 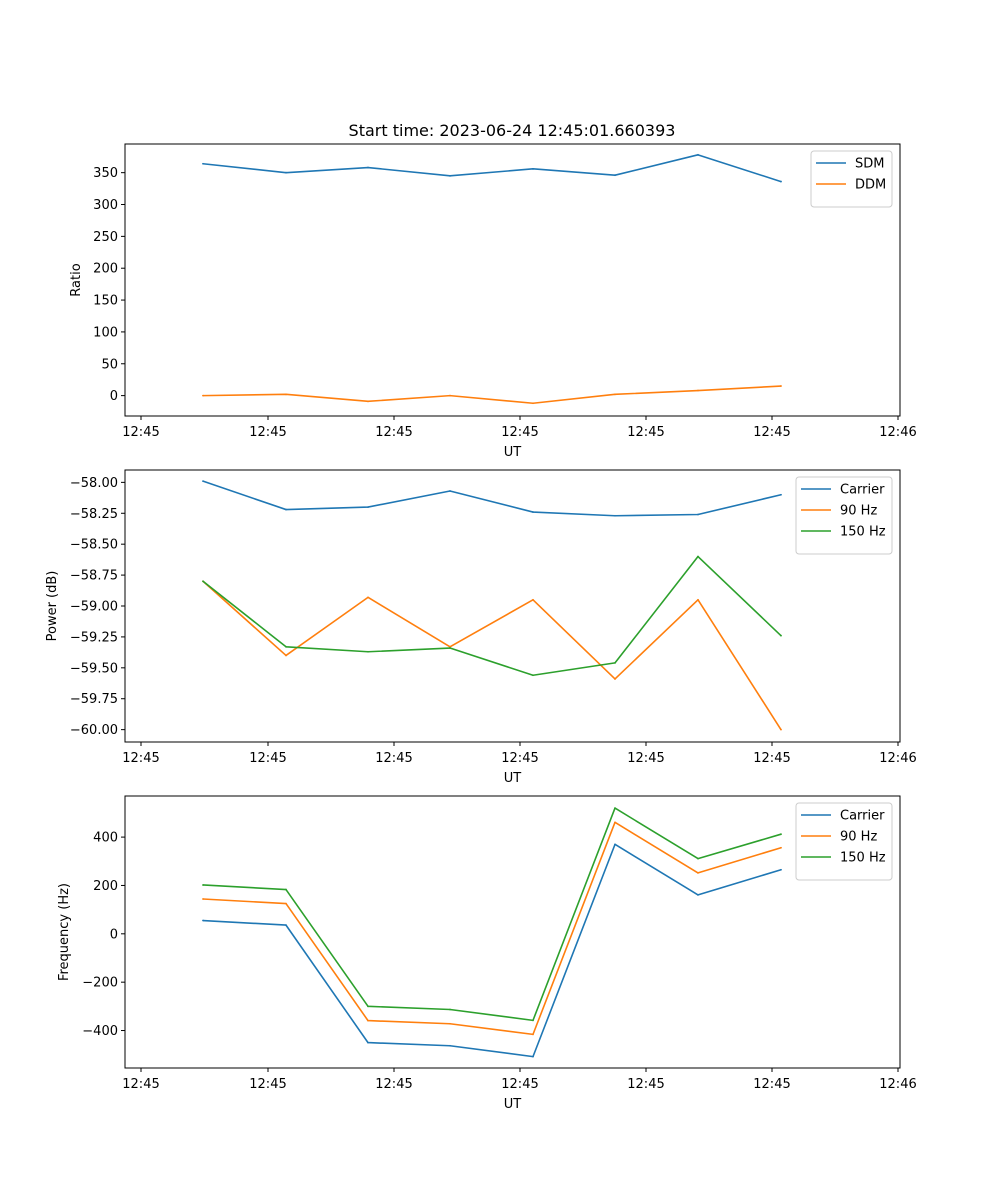 What do you see at coordinates (105, 173) in the screenshot?
I see `y-tick-label: 350` at bounding box center [105, 173].